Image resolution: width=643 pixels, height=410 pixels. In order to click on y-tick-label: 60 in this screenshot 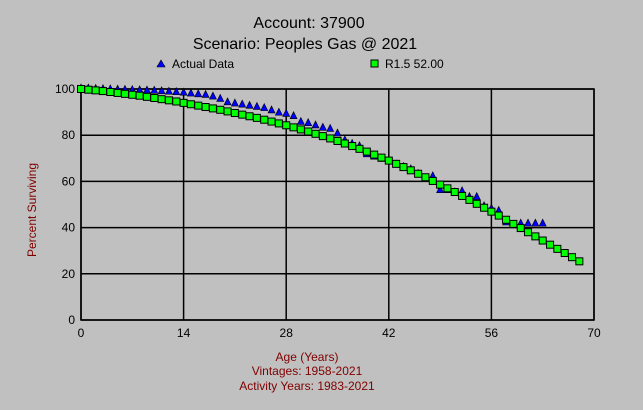, I will do `click(69, 181)`.